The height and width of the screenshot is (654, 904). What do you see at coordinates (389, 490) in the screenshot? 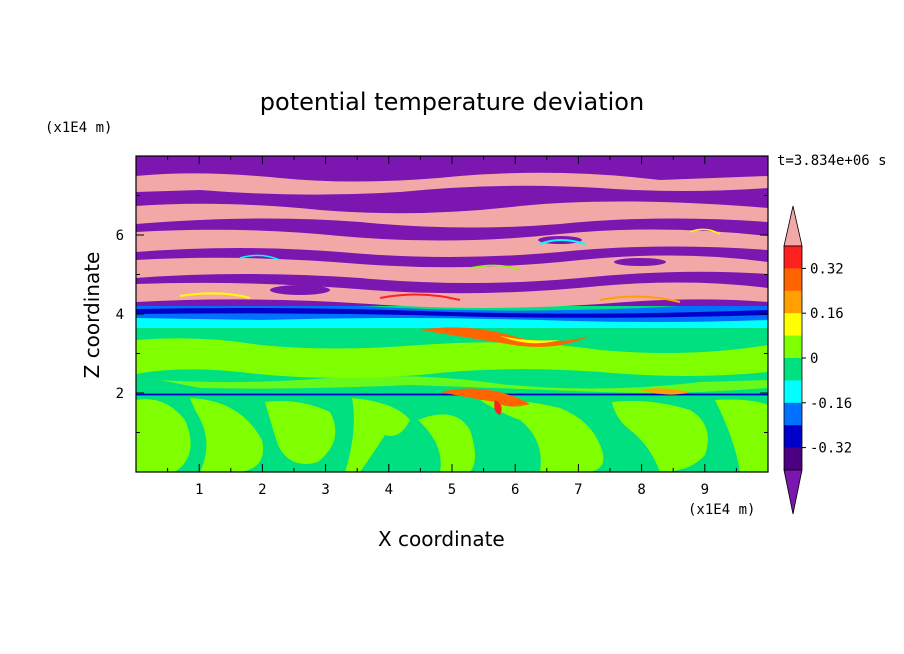
I see `x-tick-label: 4` at bounding box center [389, 490].